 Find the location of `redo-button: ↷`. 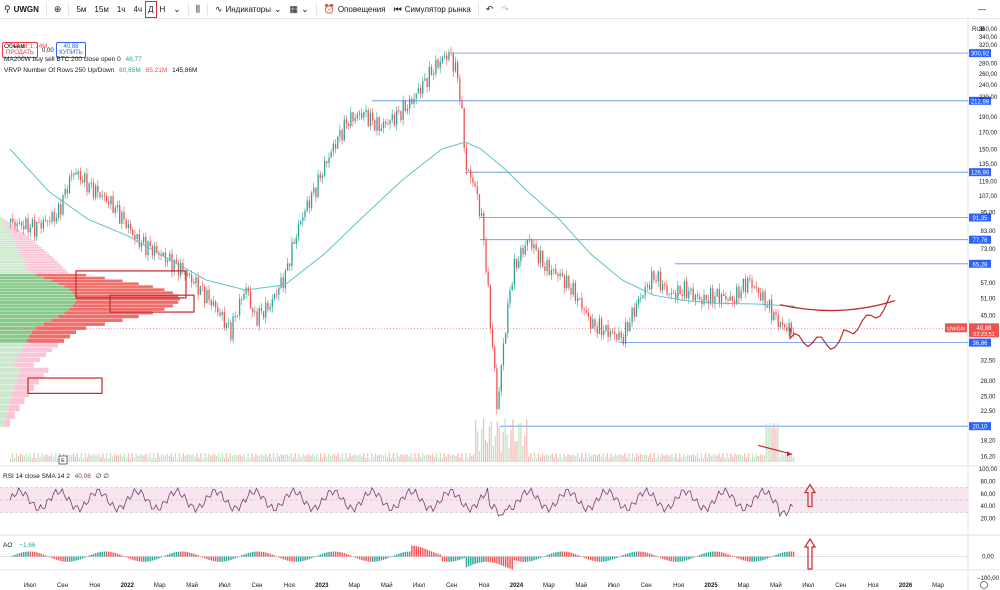

redo-button: ↷ is located at coordinates (505, 9).